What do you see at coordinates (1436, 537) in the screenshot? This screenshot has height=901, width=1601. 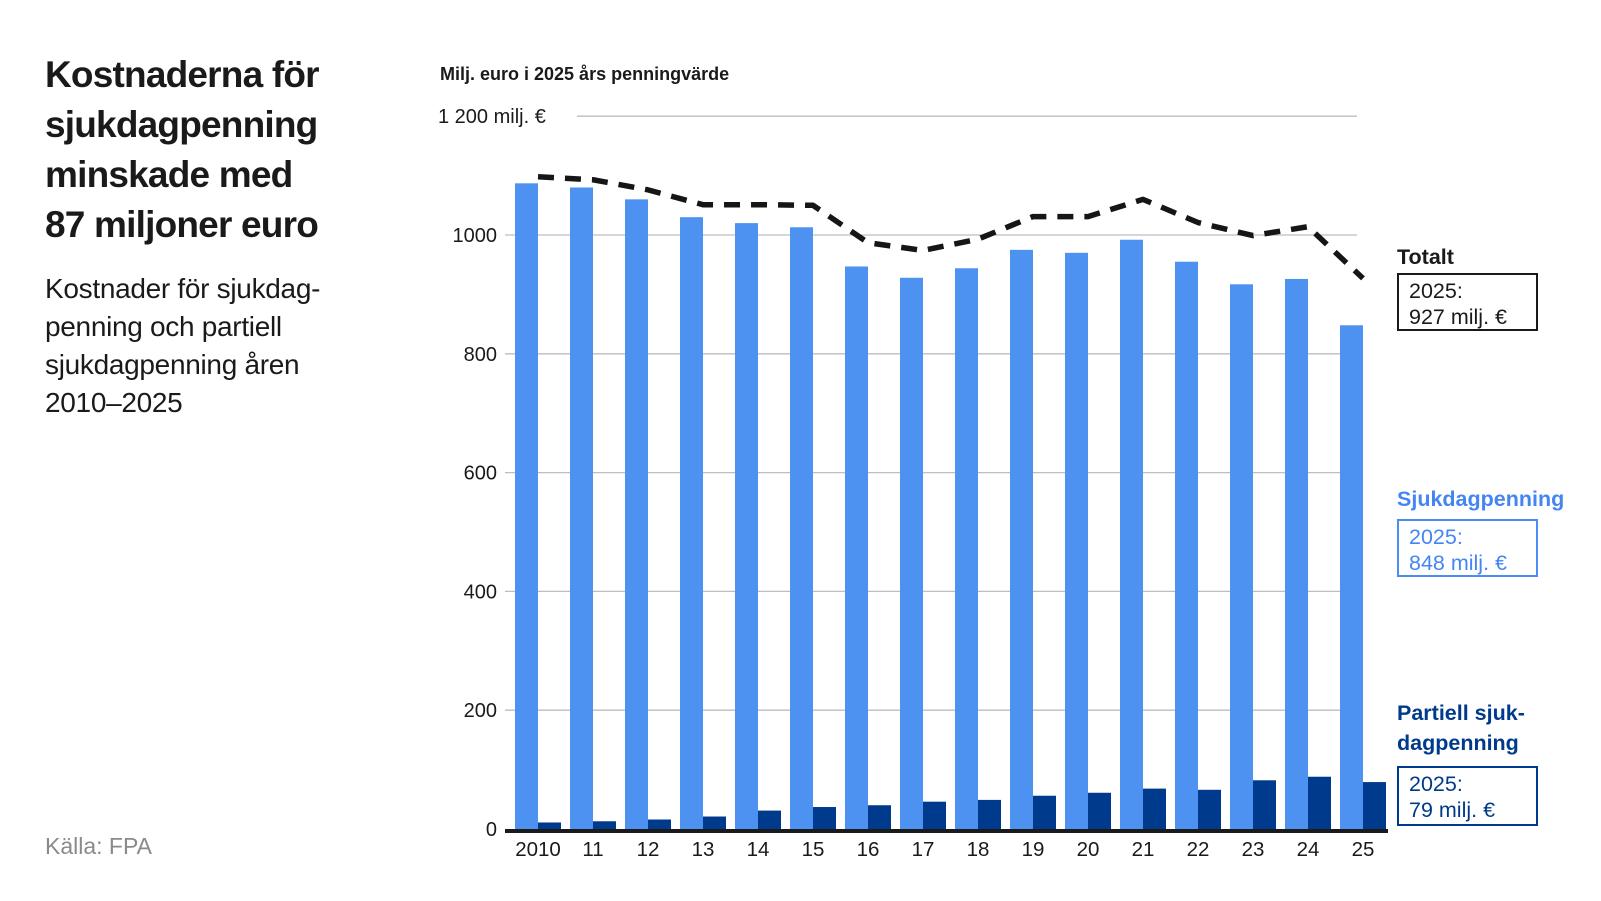 I see `legend-sjukdagpenning-value-year: 2025:` at bounding box center [1436, 537].